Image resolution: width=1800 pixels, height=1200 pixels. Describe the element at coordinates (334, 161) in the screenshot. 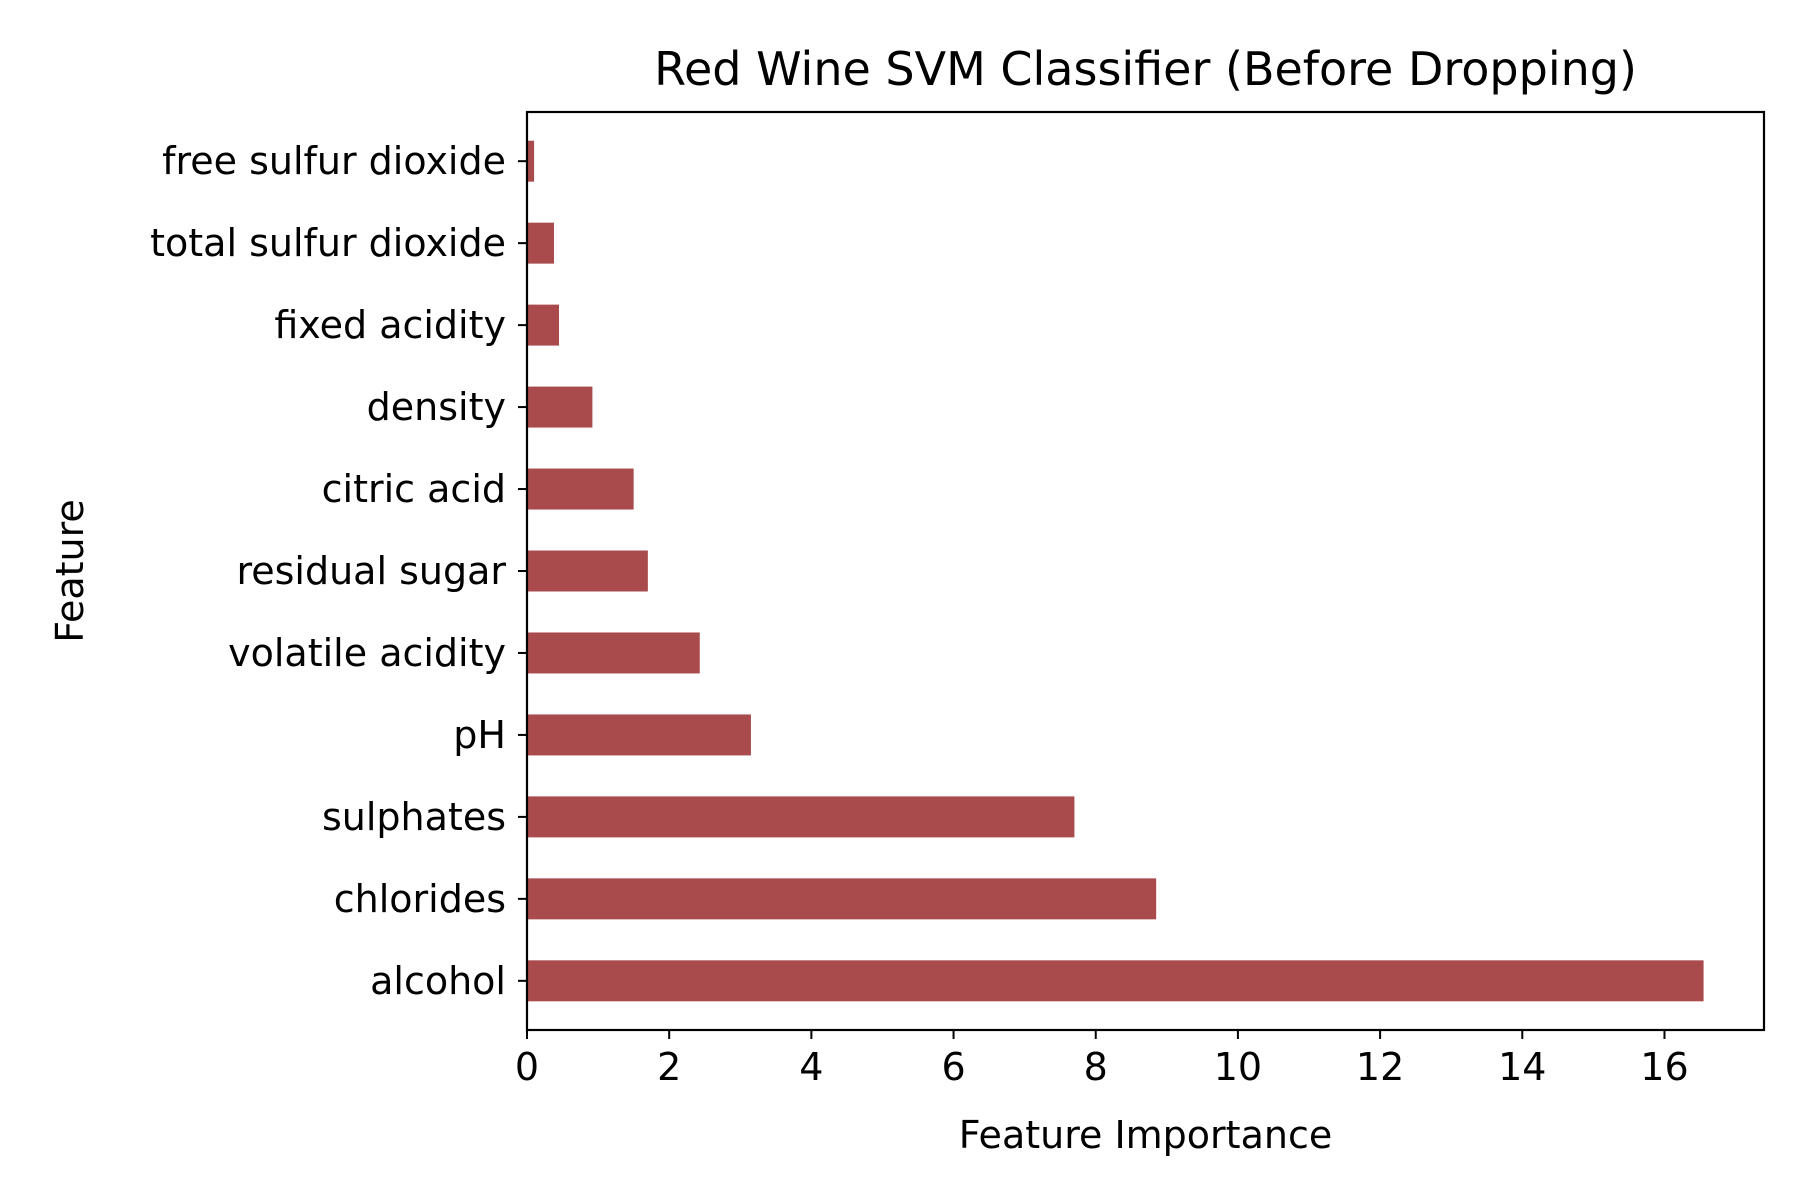

I see `y-tick-label-free-sulfur-dioxide: free sulfur dioxide` at that location.